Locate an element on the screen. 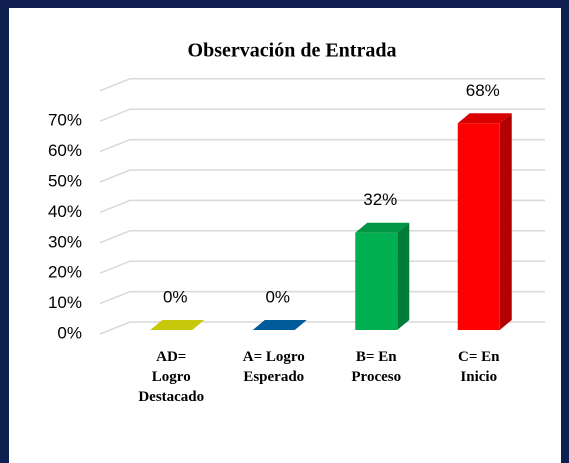  y-tick-label: 40% is located at coordinates (65, 211).